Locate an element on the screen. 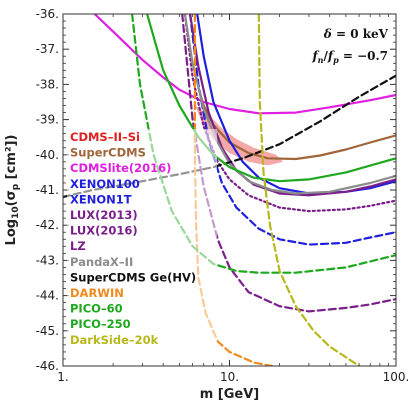 The image size is (413, 402). legend-entry-darwin: DARWIN is located at coordinates (97, 293).